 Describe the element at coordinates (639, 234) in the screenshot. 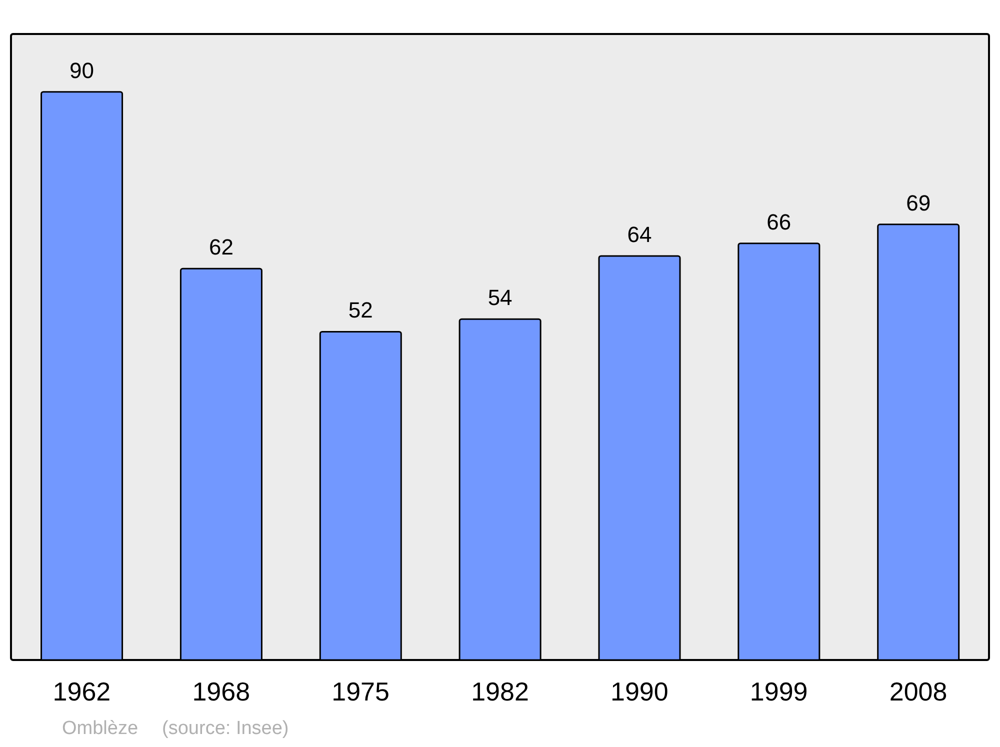

I see `data-label: 64` at that location.